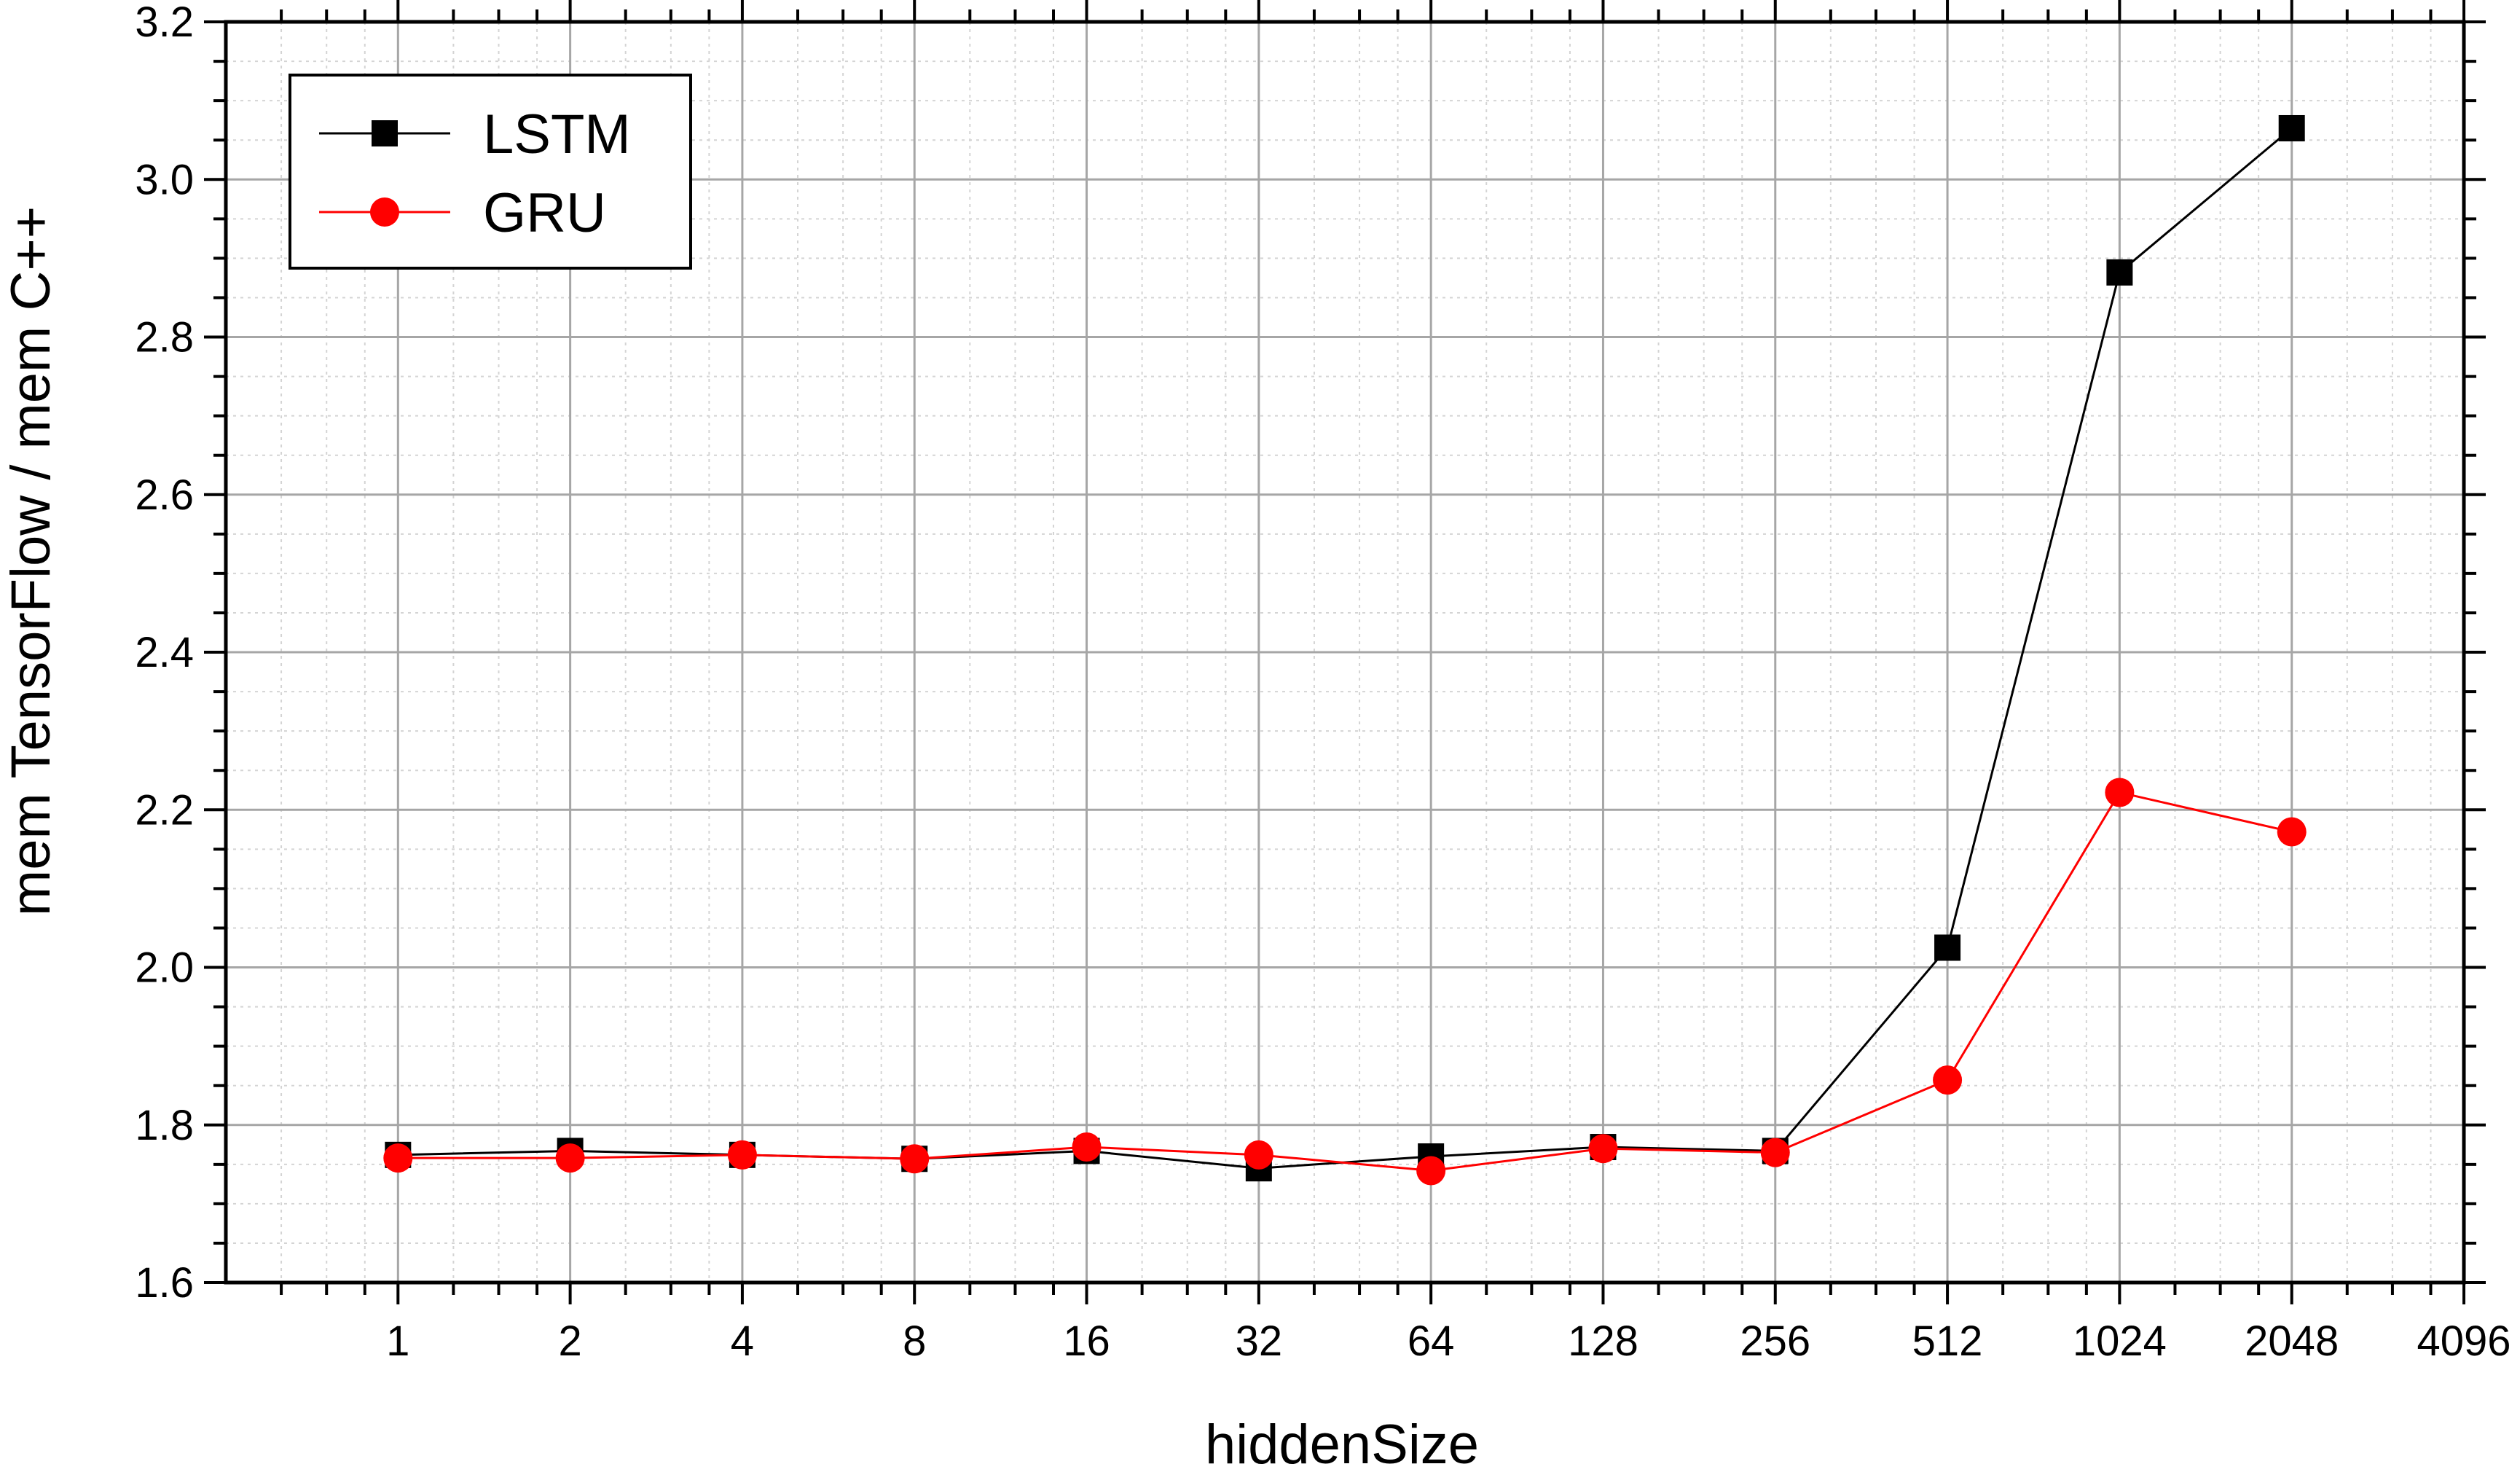 The height and width of the screenshot is (1472, 2520). Describe the element at coordinates (1086, 1341) in the screenshot. I see `x-tick-label: 16` at that location.